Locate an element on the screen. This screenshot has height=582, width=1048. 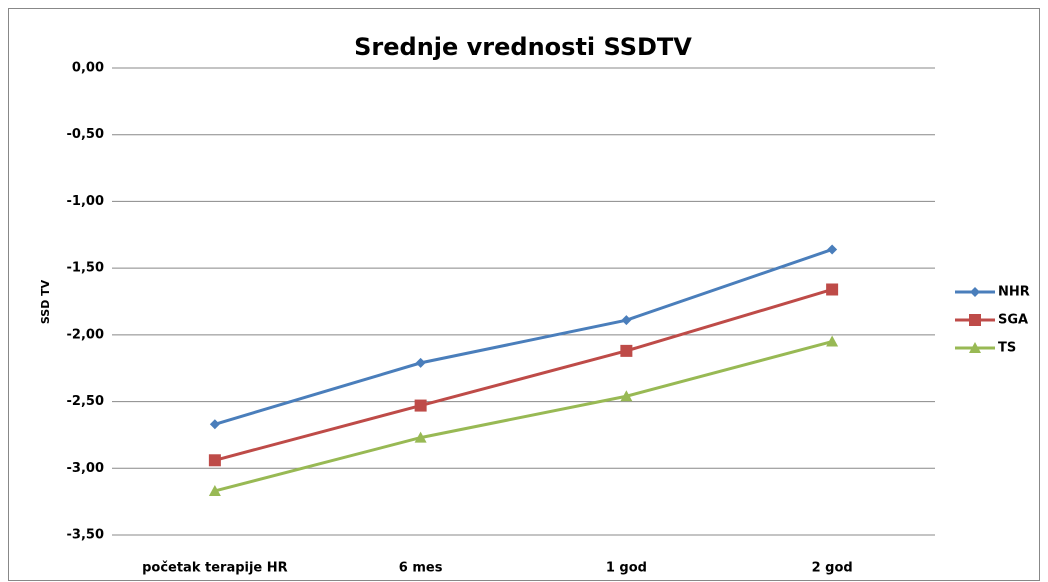
x-tick-label: početak terapije HR is located at coordinates (215, 568).